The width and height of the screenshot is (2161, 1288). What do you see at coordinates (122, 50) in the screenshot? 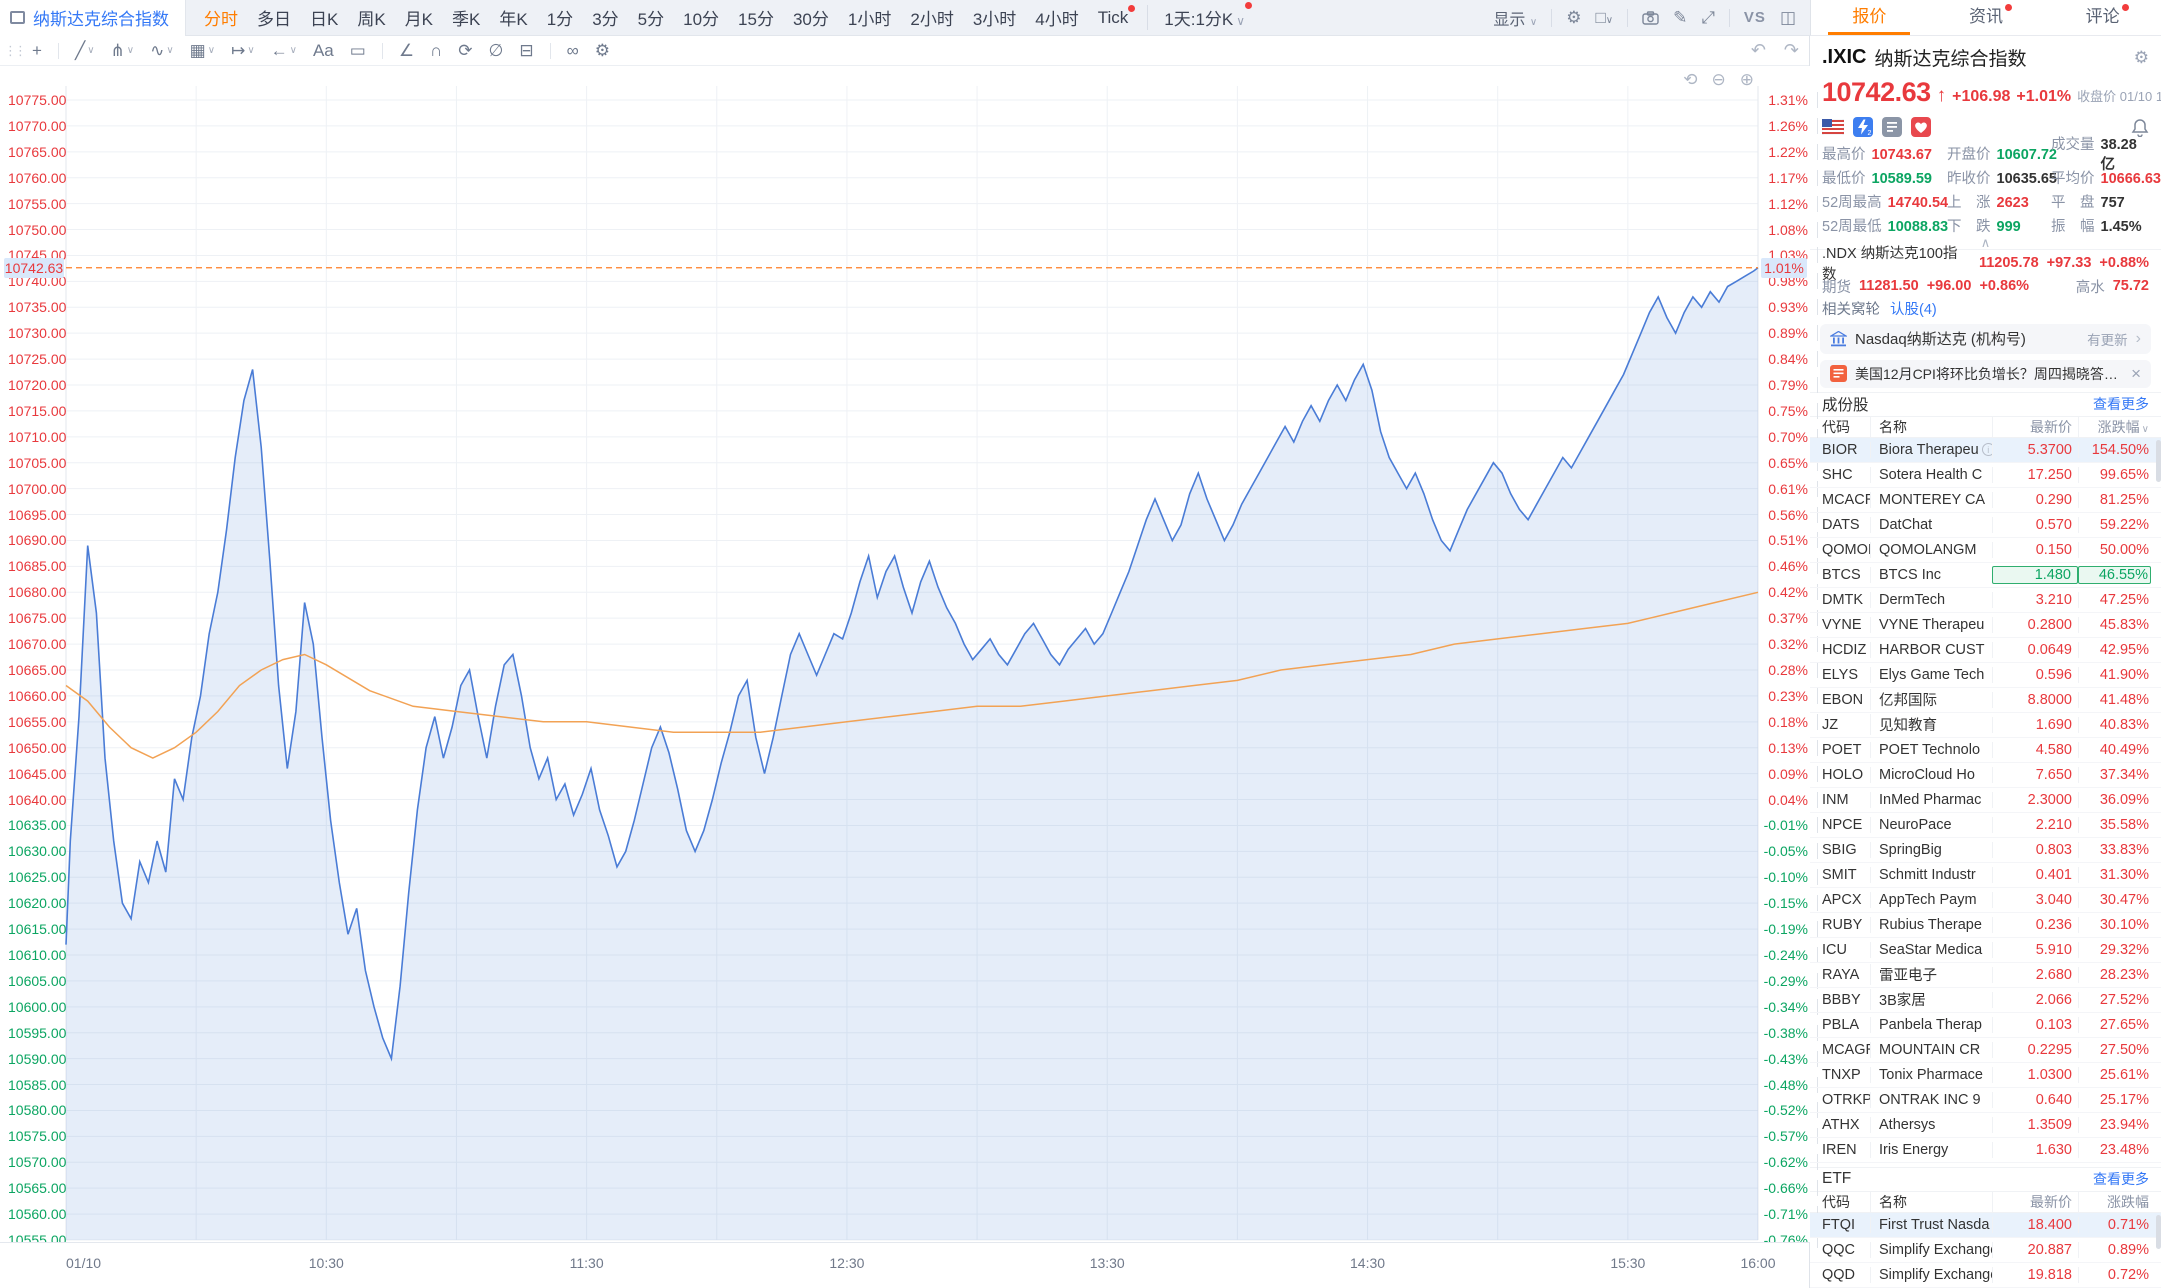
I see `pitchfork-tool-icon: ⋔ ∨` at bounding box center [122, 50].